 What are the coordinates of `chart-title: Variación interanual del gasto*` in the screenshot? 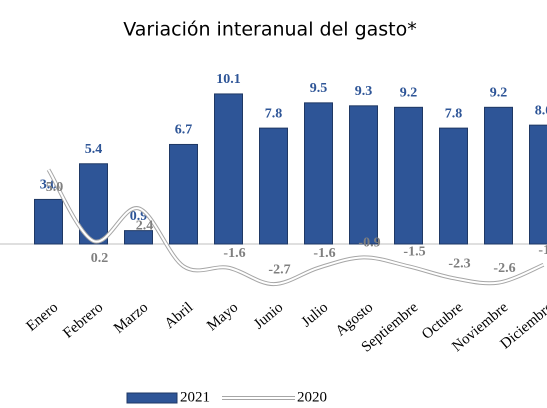 It's located at (270, 30).